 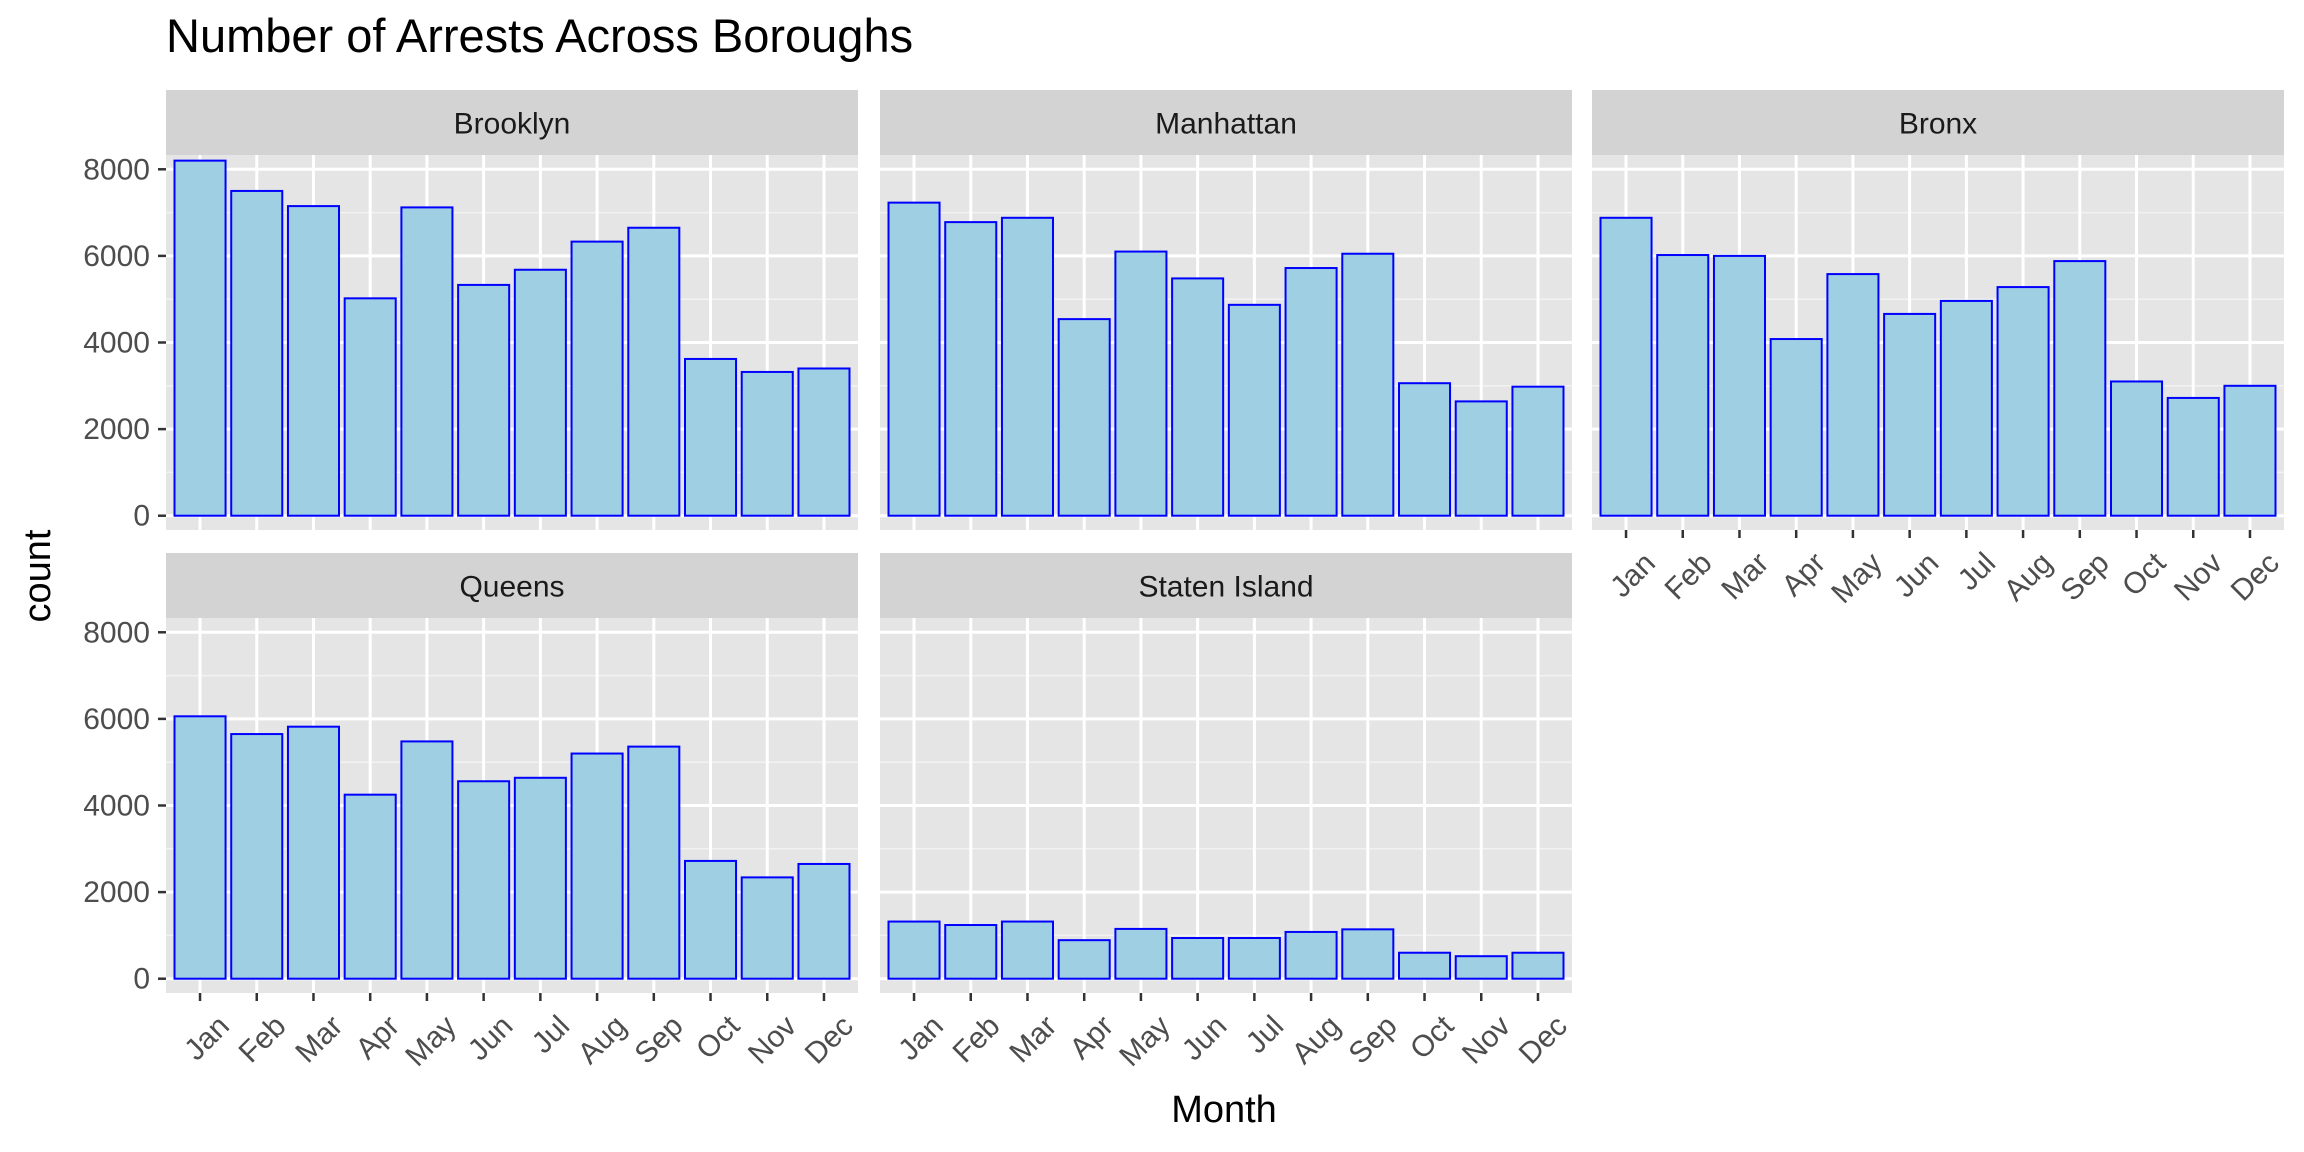 I want to click on bar-bronx-feb, so click(x=1683, y=385).